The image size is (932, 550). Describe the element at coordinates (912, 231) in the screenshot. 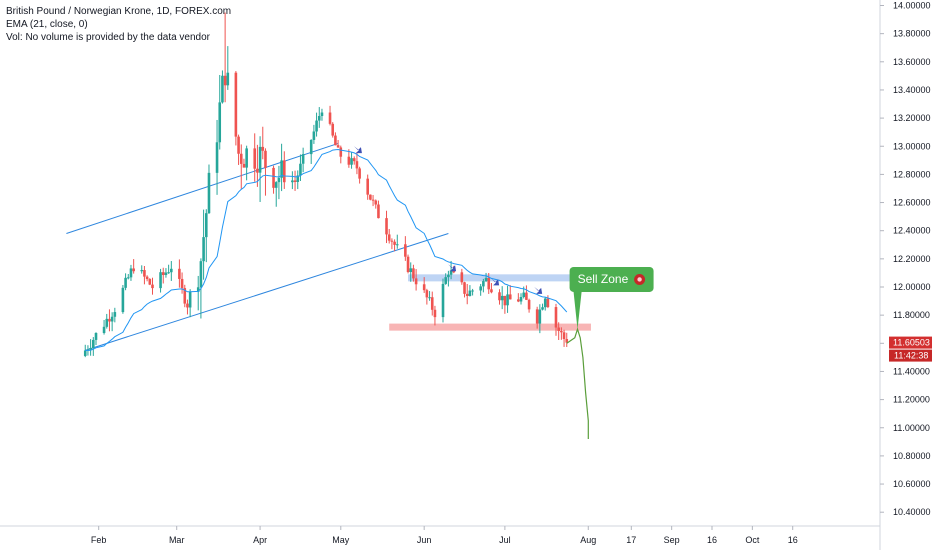

I see `y-tick-label: 12.40000` at that location.